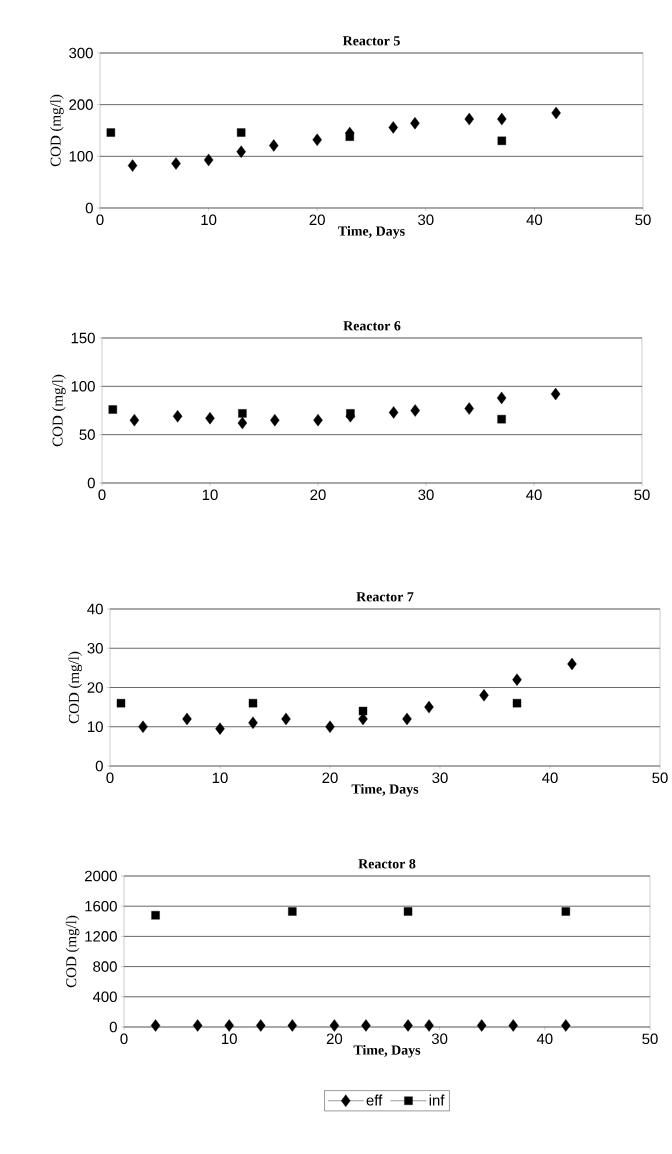  I want to click on y-tick-label: 10, so click(95, 727).